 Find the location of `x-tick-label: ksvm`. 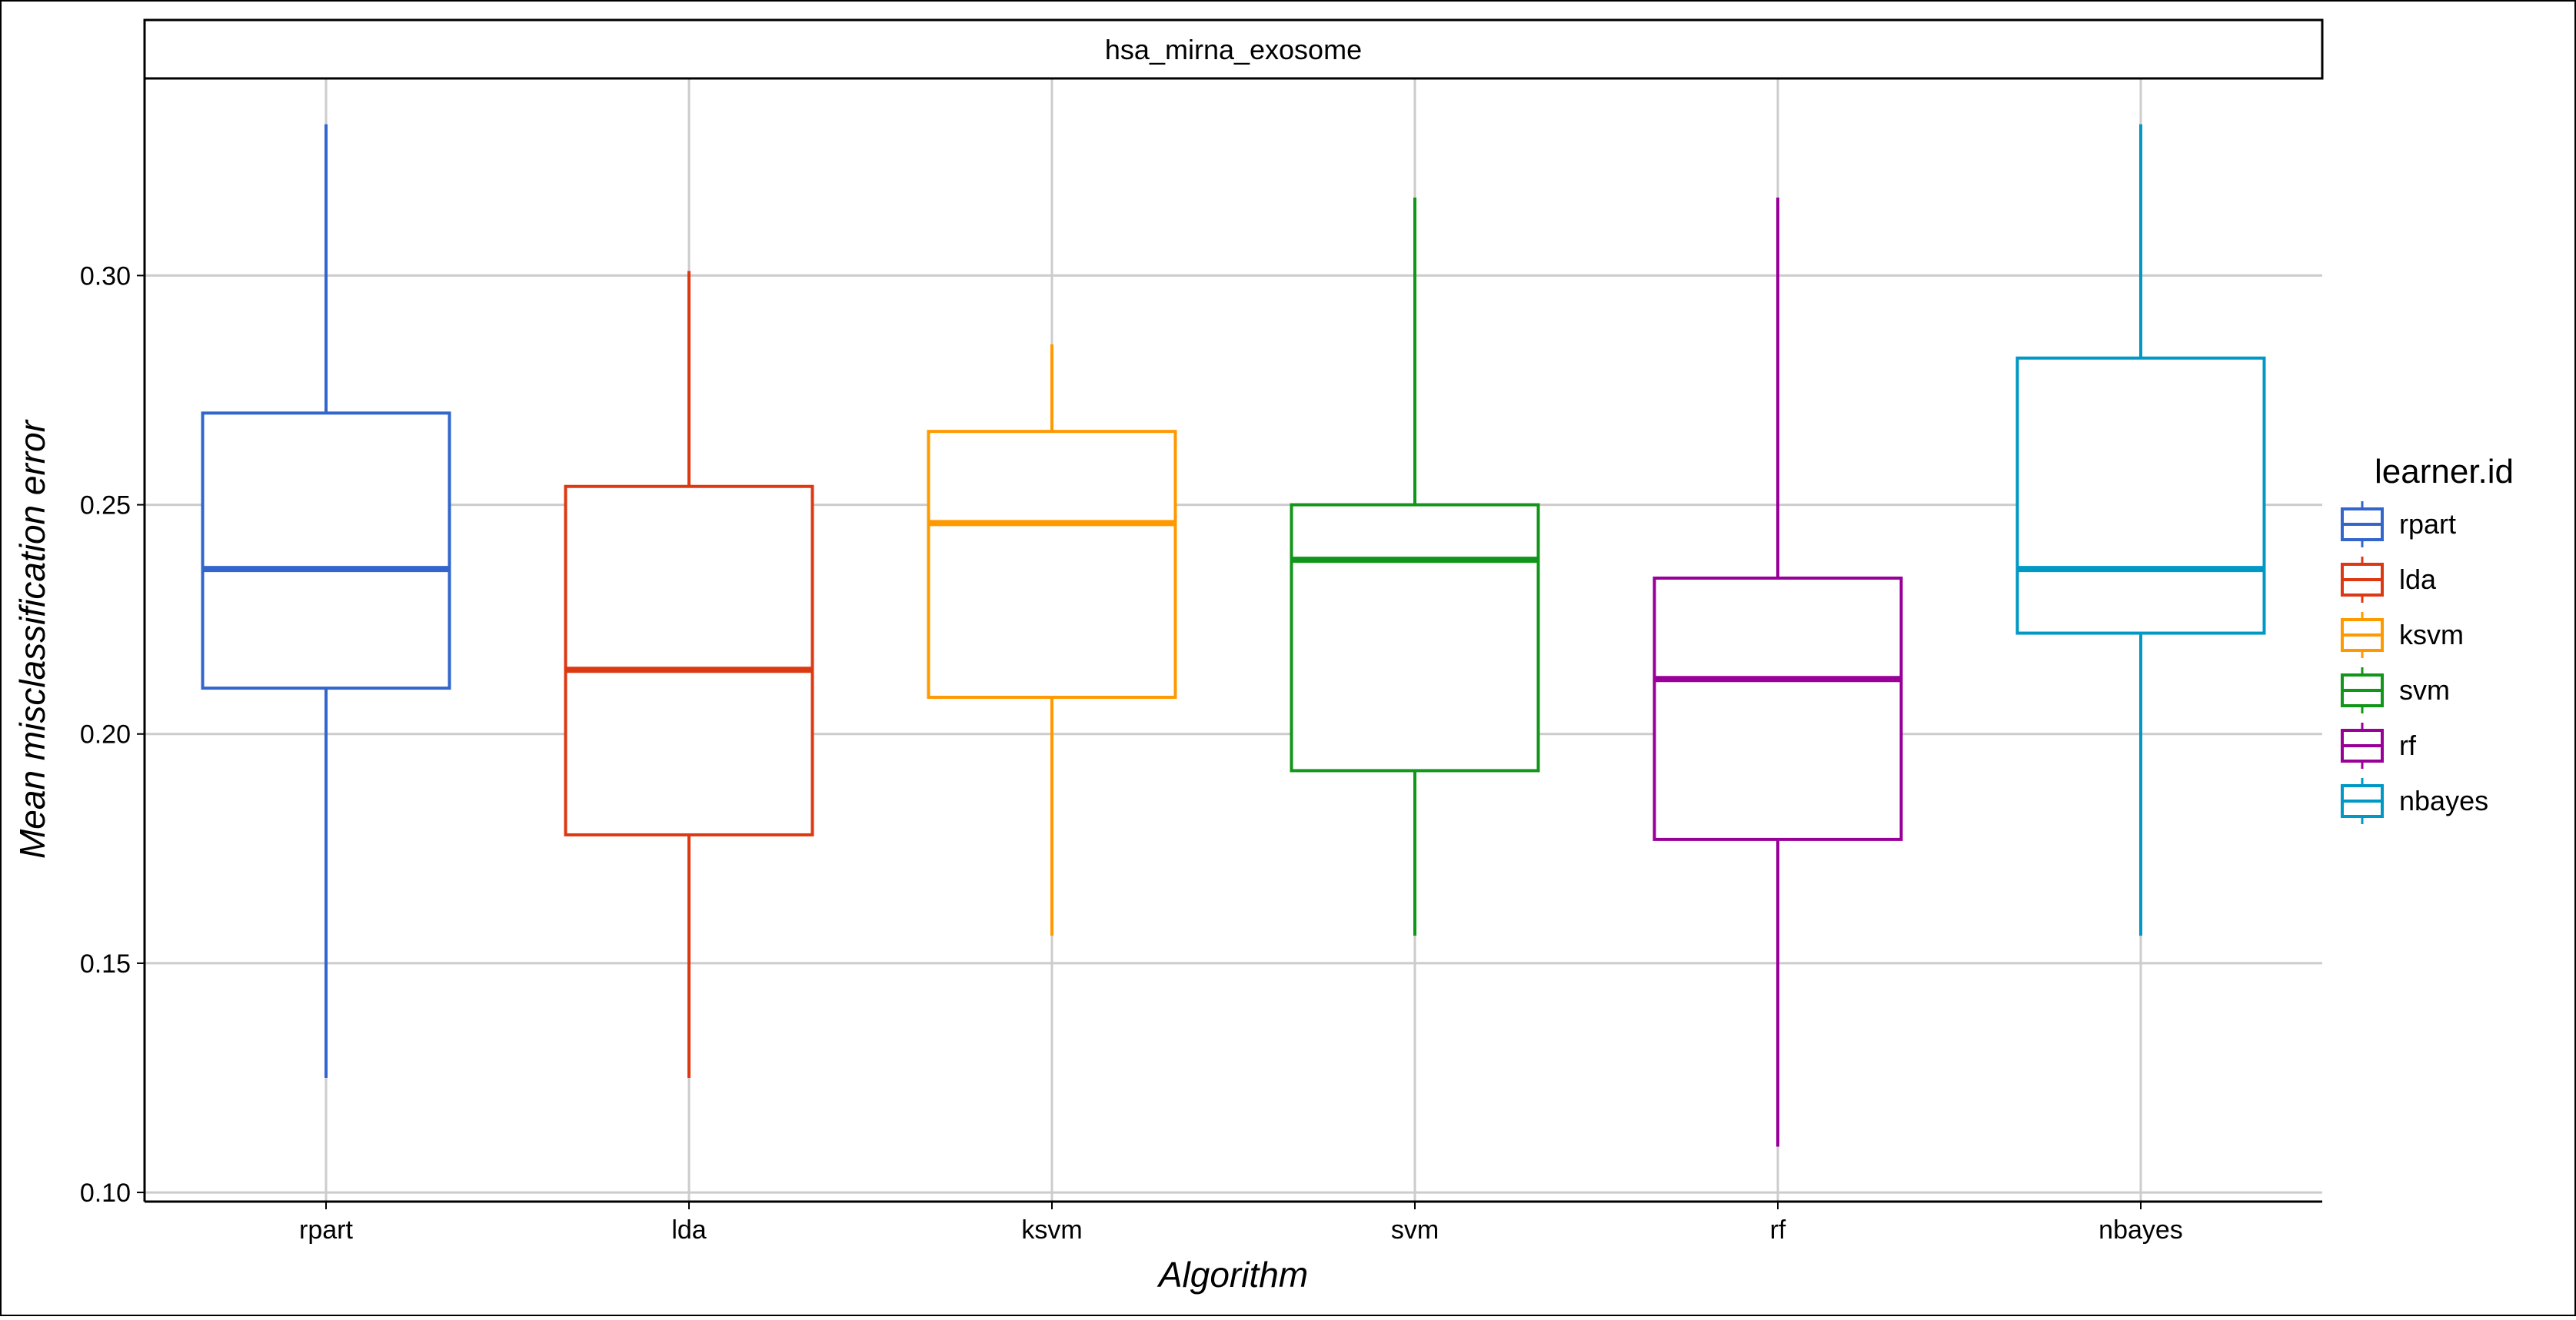

x-tick-label: ksvm is located at coordinates (1052, 1230).